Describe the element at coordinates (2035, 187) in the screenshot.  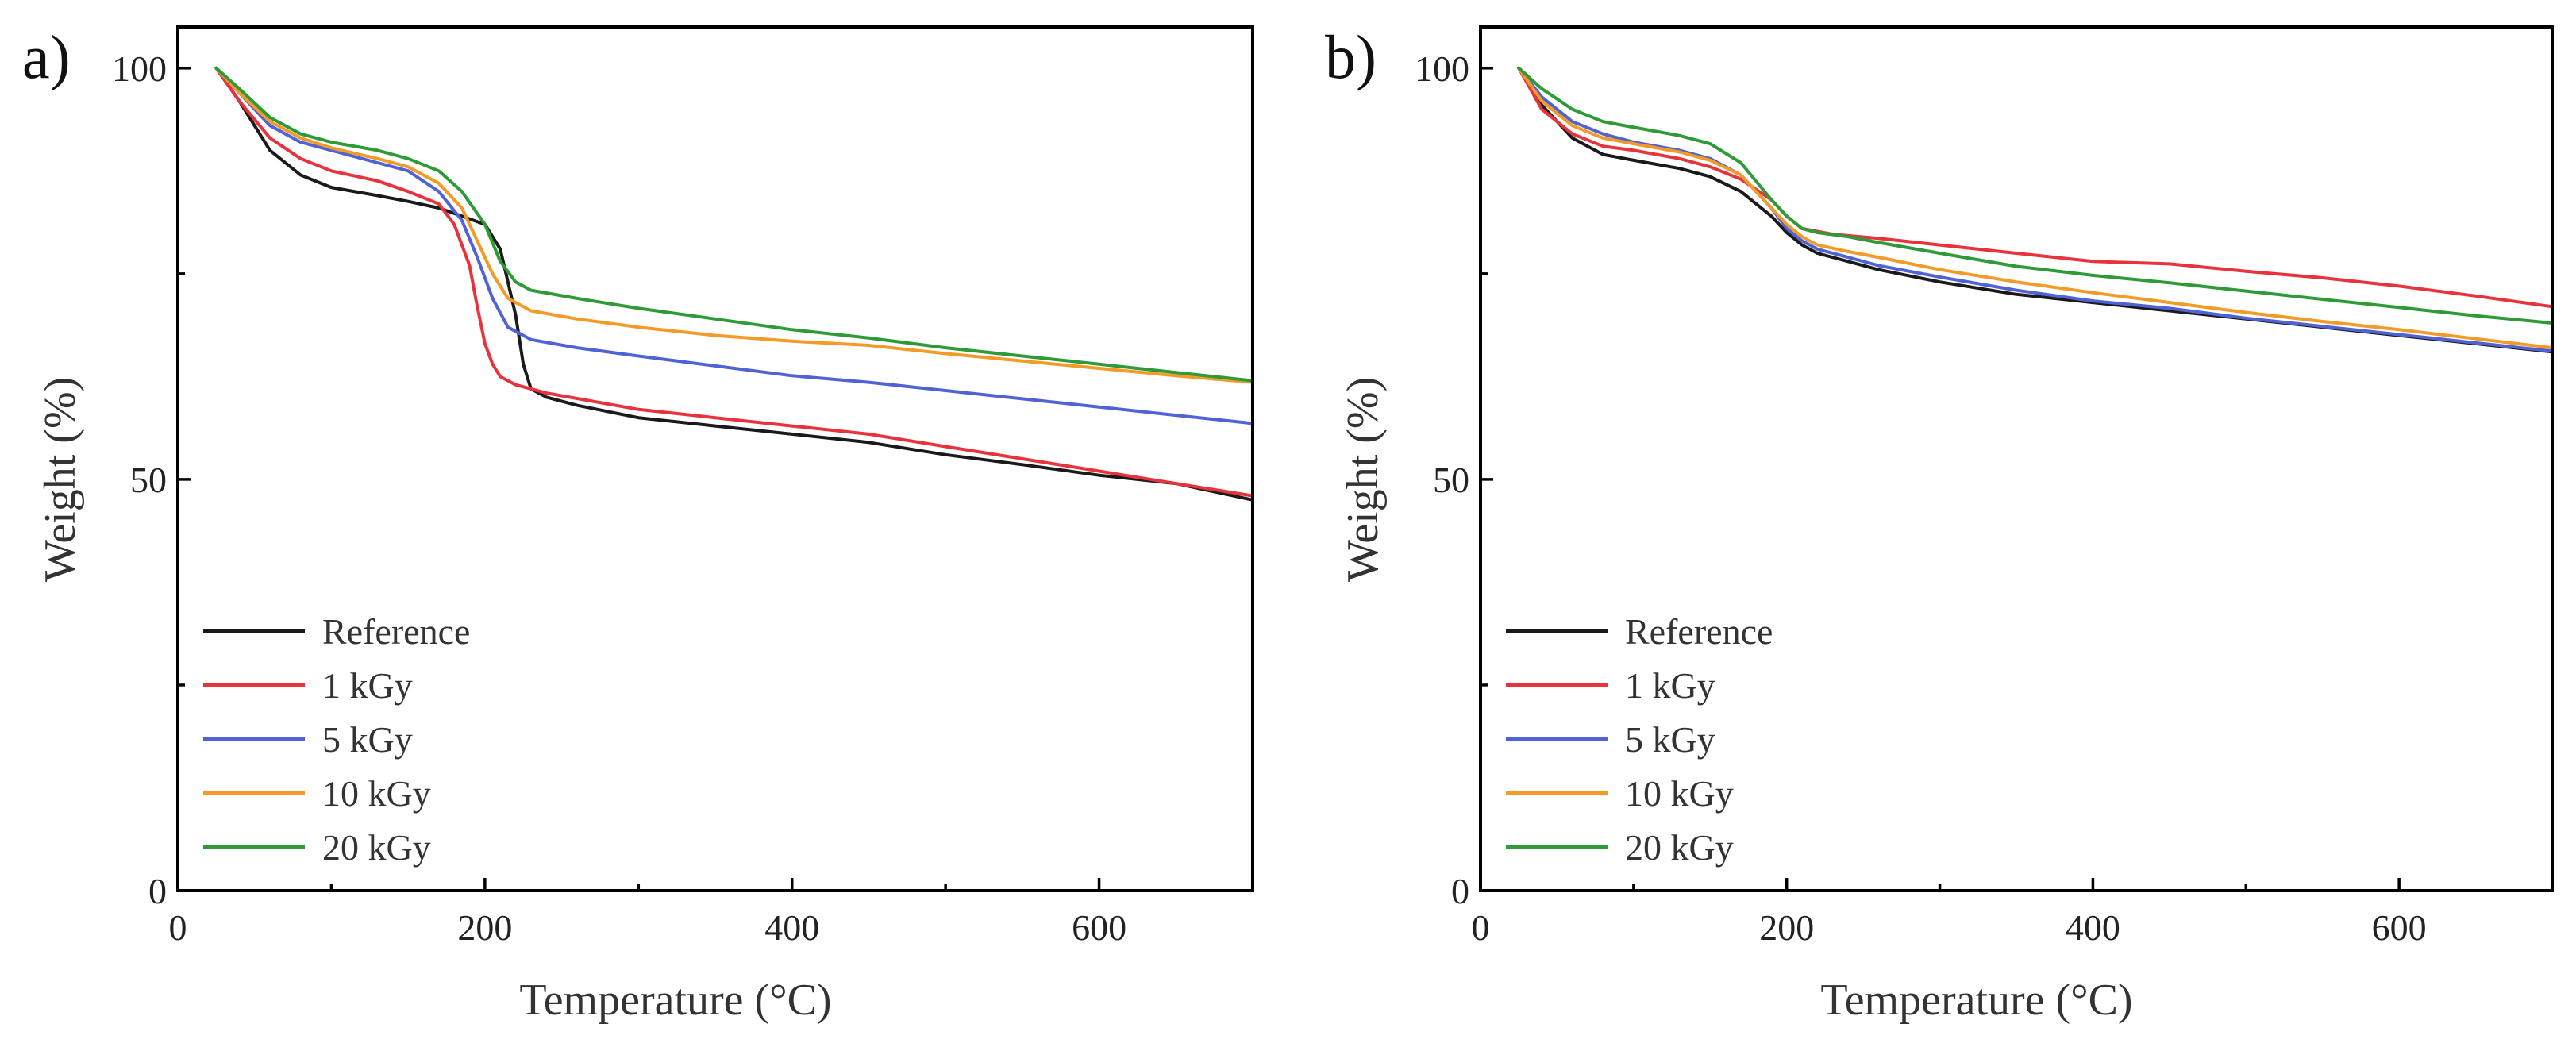
I see `series-line-1-kgy` at that location.